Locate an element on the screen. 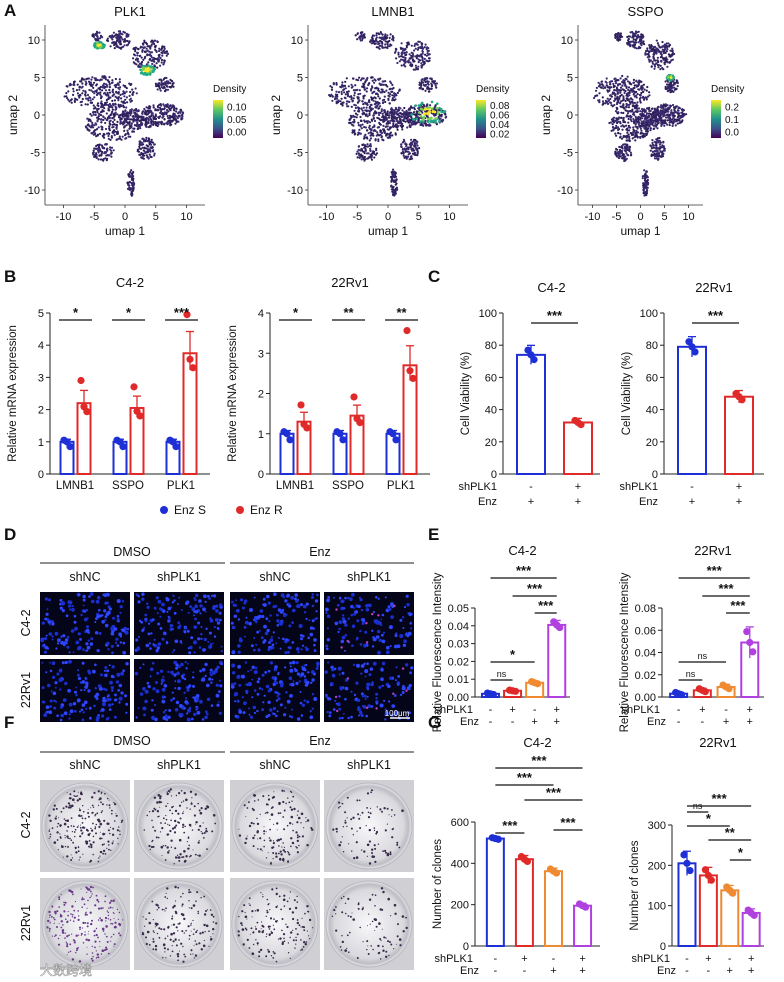 This screenshot has width=784, height=982. chart-title: 22Rv1 is located at coordinates (350, 282).